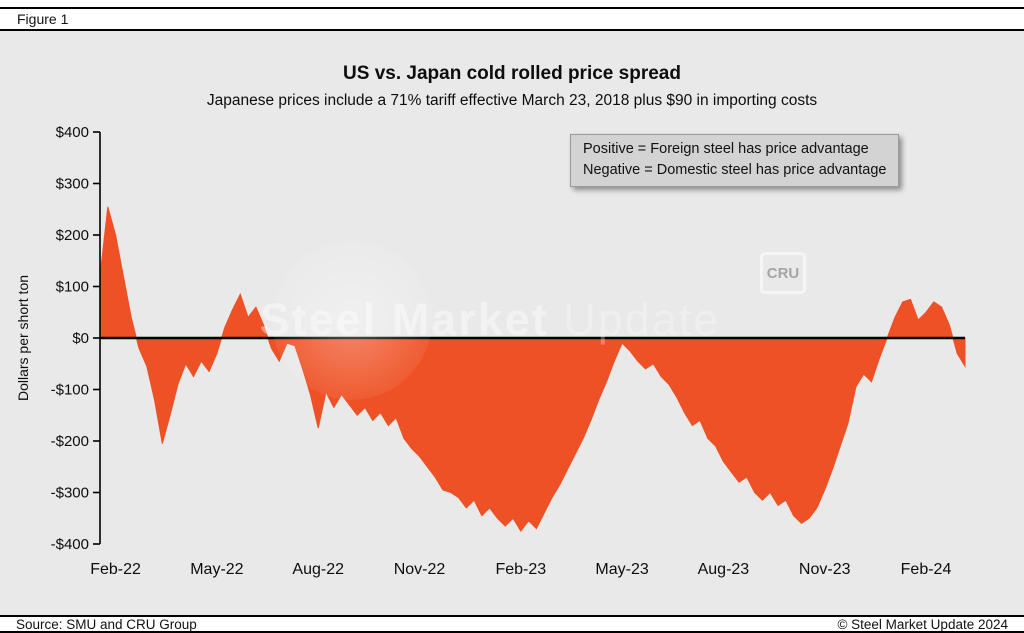  What do you see at coordinates (825, 569) in the screenshot?
I see `x-tick-label: Nov-23` at bounding box center [825, 569].